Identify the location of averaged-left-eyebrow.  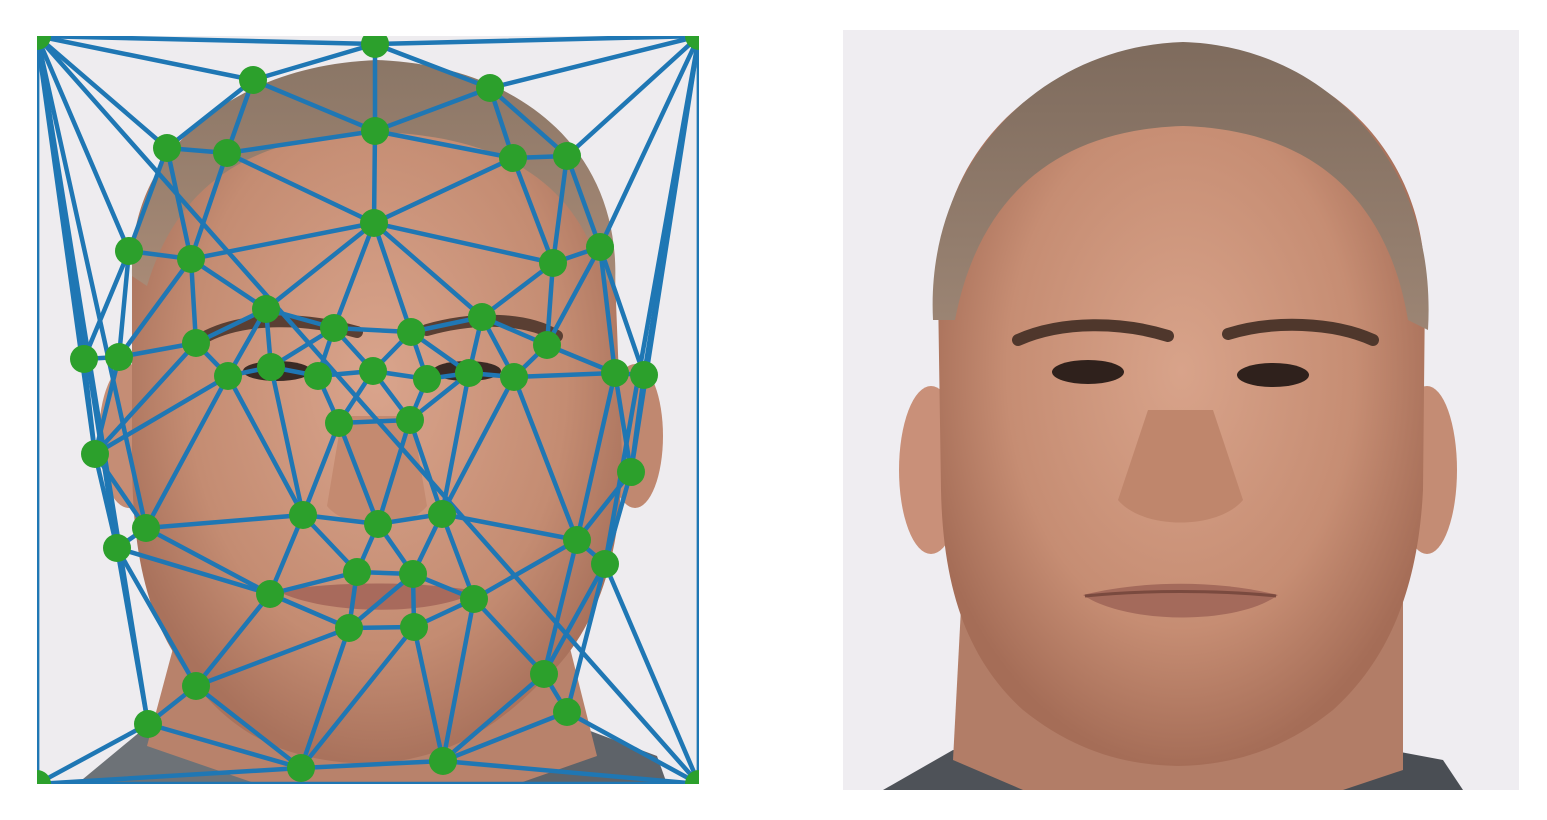
(1093, 332).